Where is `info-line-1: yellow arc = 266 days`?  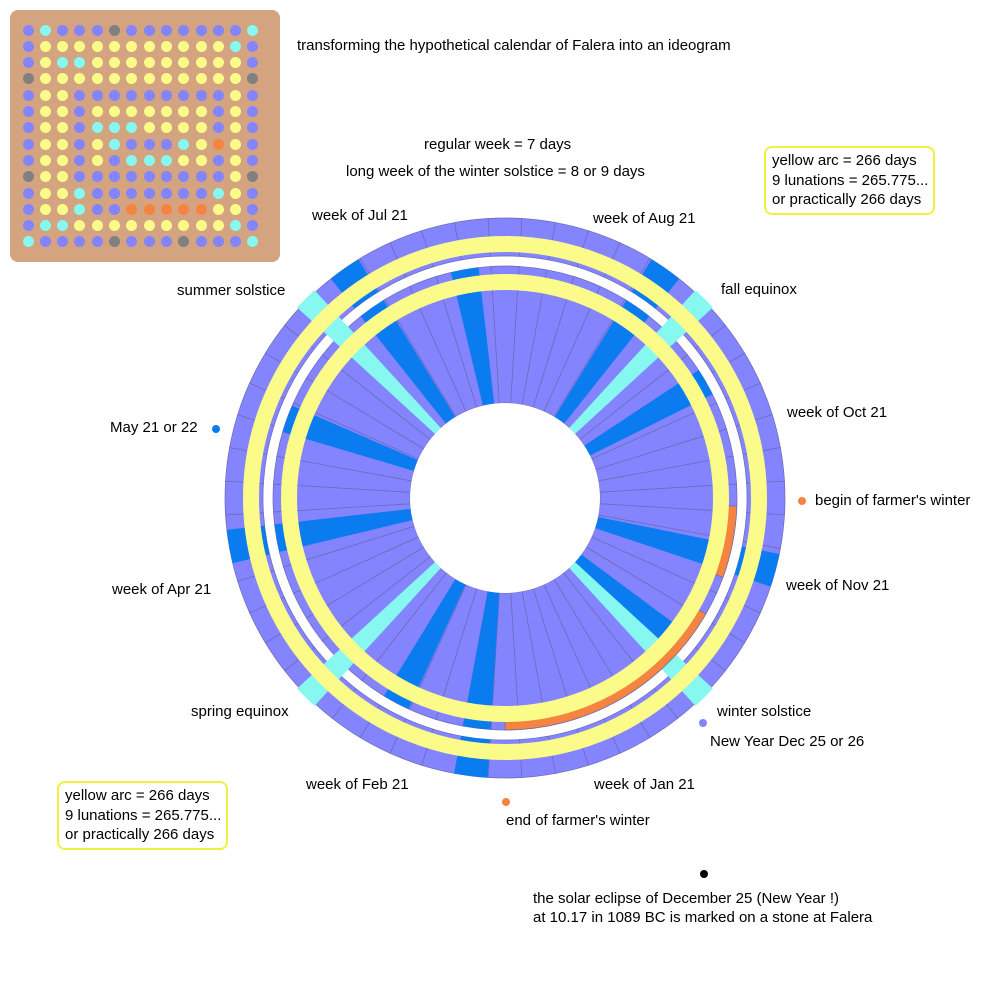
info-line-1: yellow arc = 266 days is located at coordinates (137, 795).